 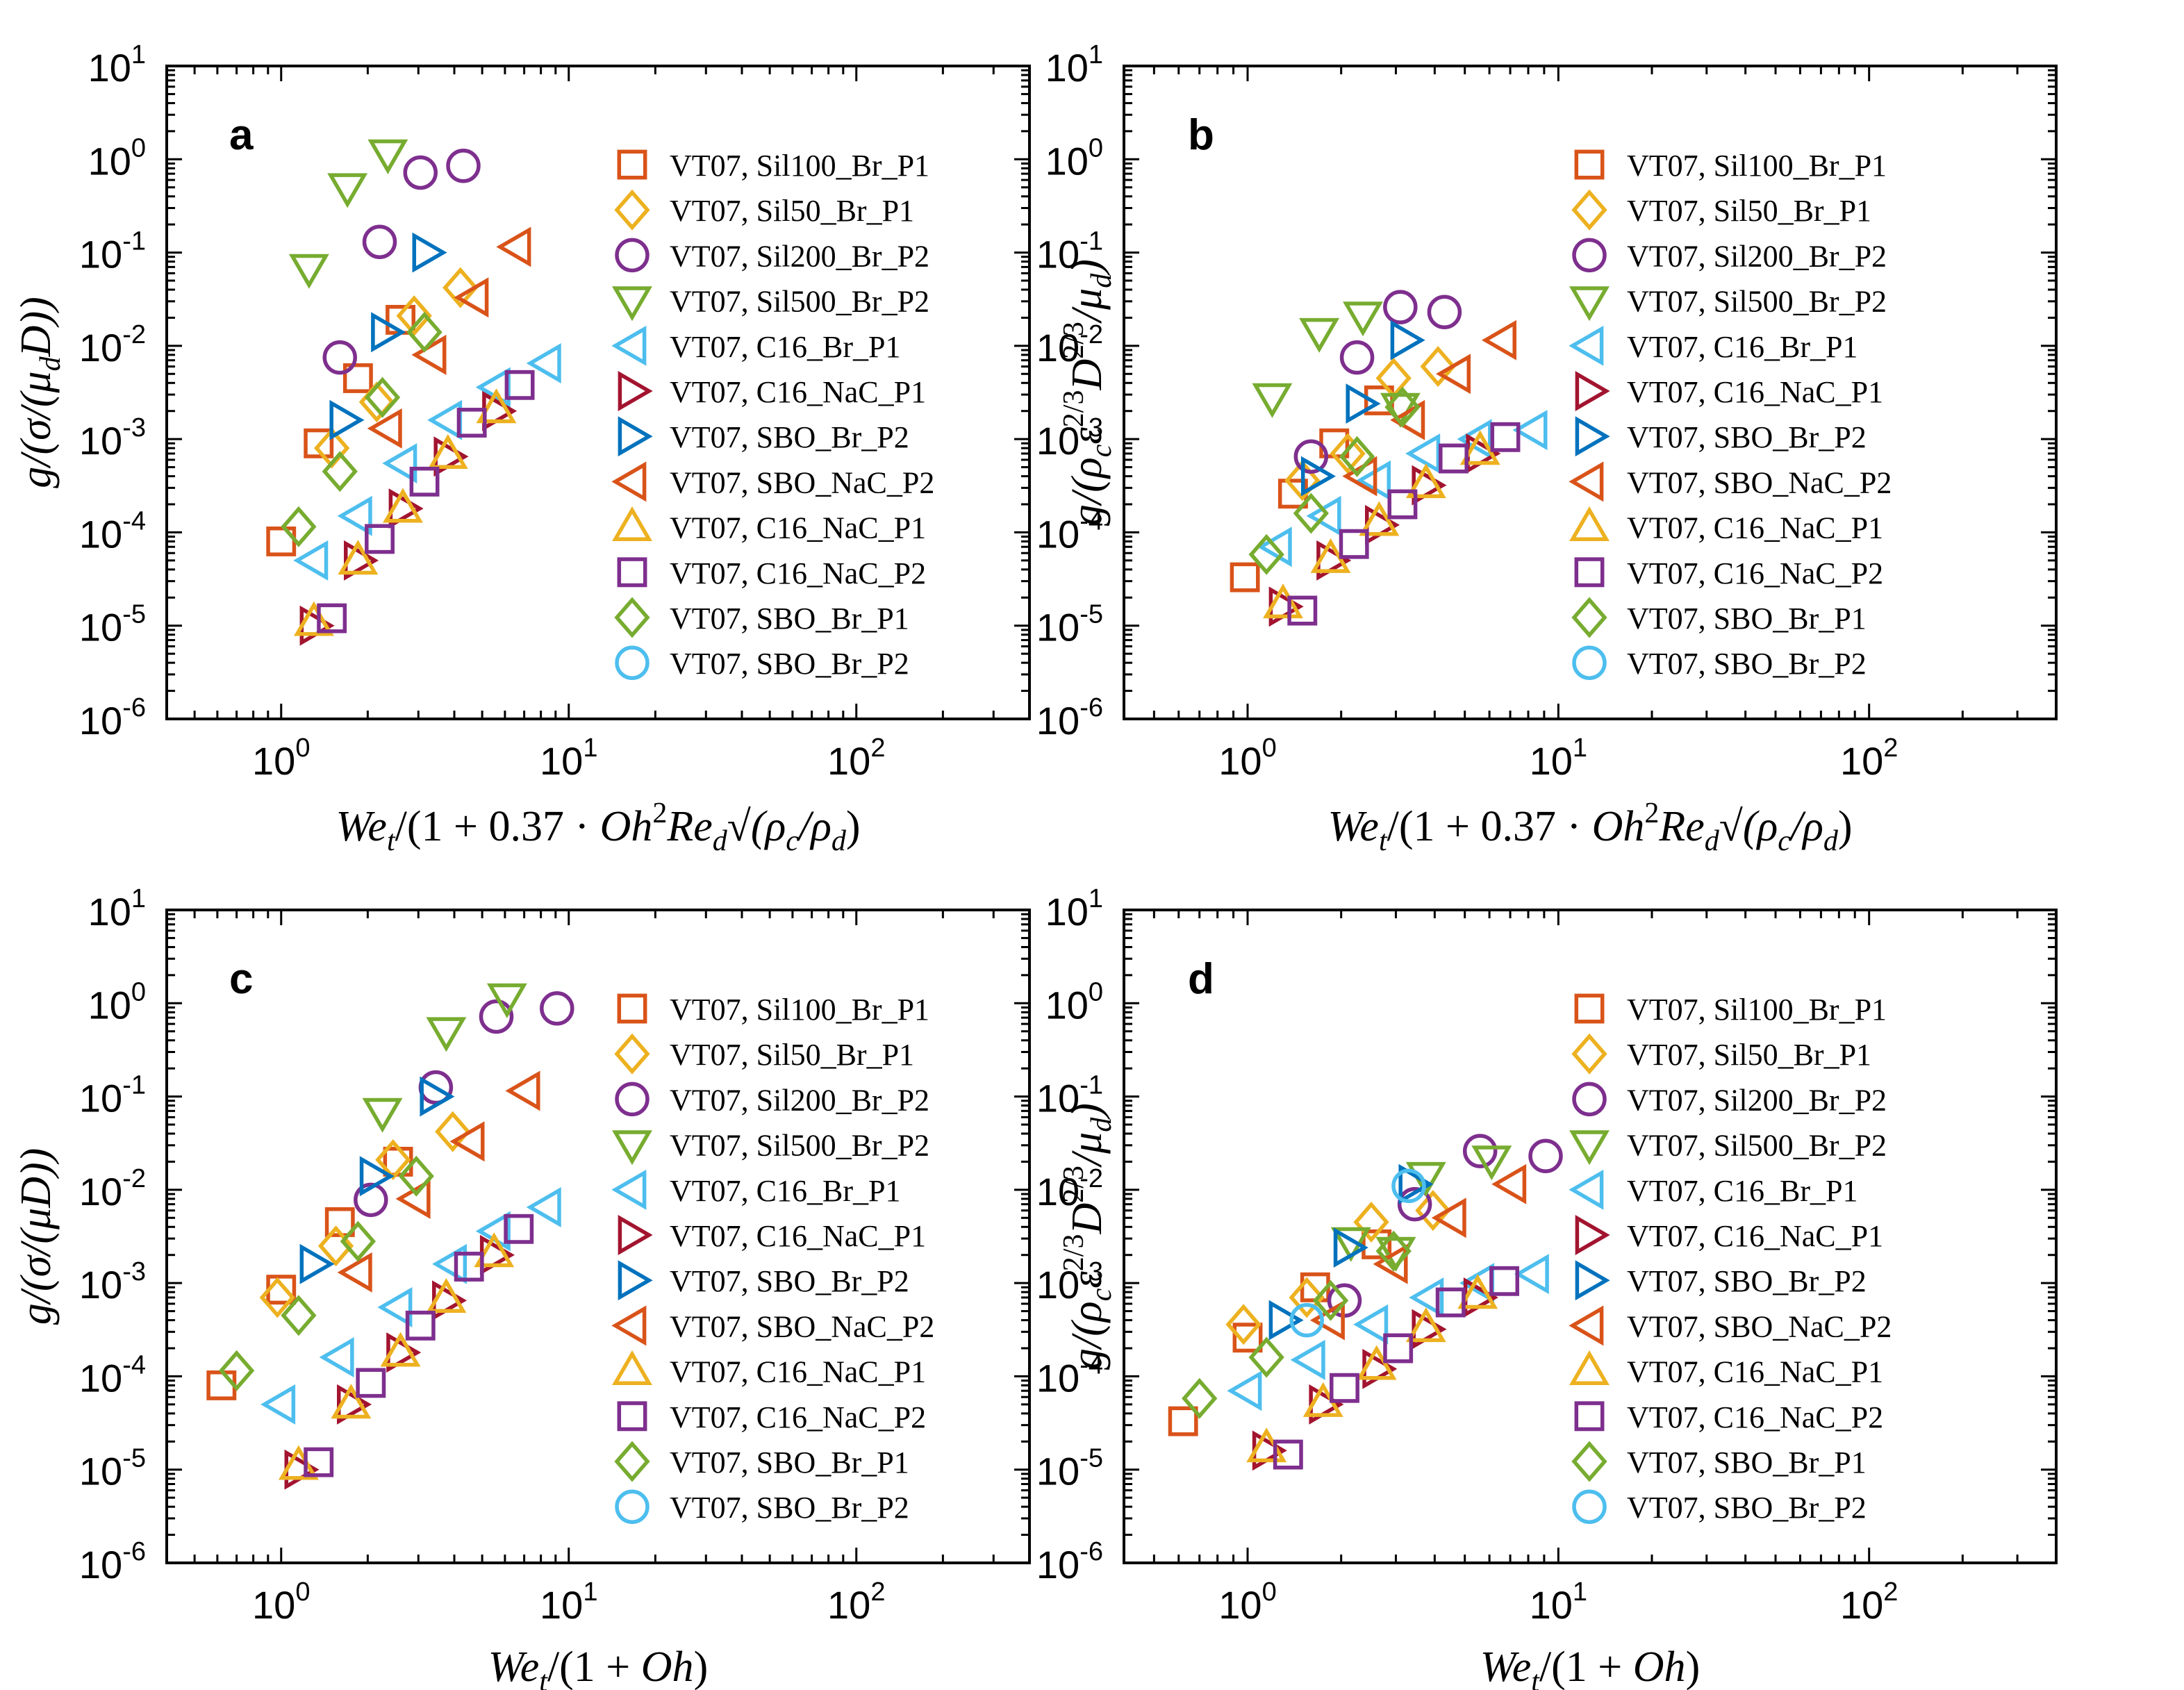 I want to click on y-tick-label: 10⁰, so click(x=117, y=158).